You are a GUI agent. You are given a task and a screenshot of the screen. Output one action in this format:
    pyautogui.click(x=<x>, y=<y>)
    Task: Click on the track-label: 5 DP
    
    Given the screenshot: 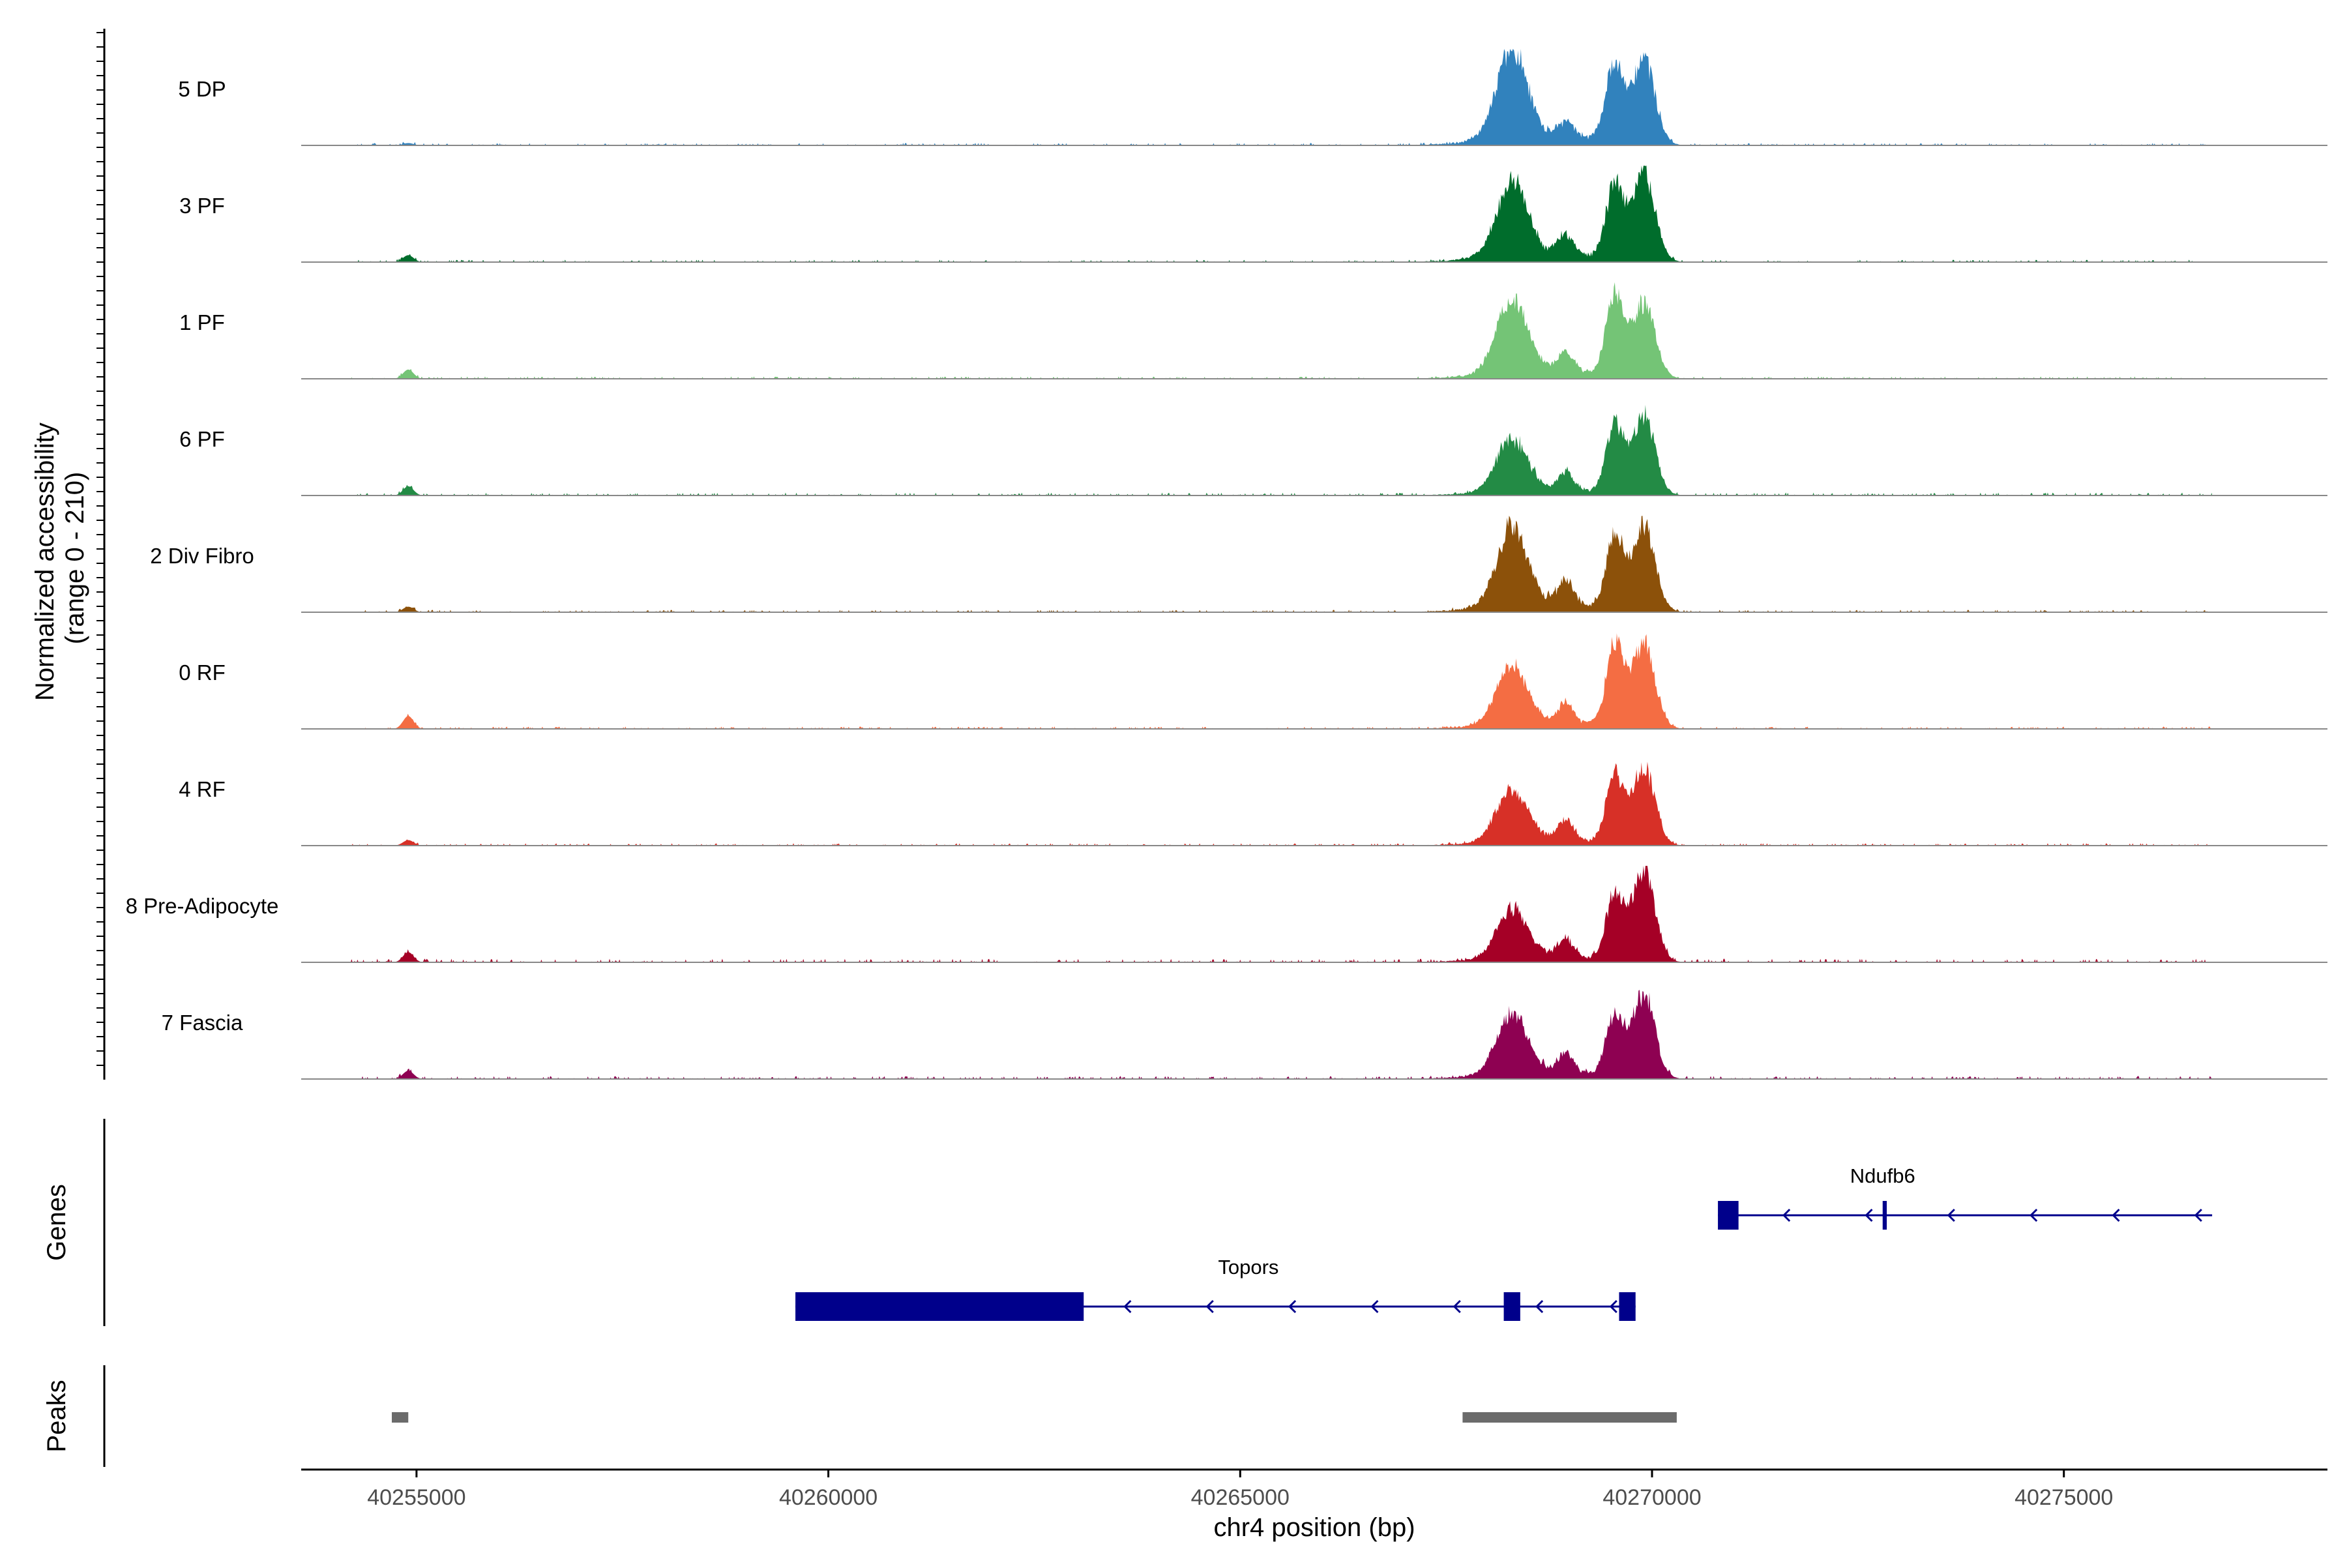 What is the action you would take?
    pyautogui.click(x=202, y=89)
    